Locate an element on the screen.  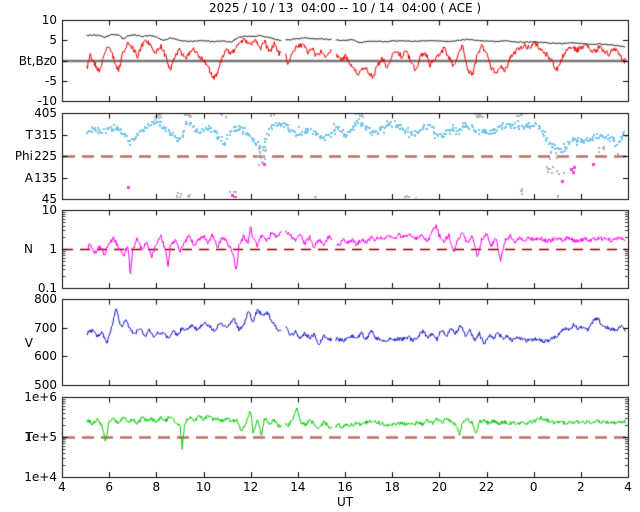
x-tick-label: 20 is located at coordinates (439, 487).